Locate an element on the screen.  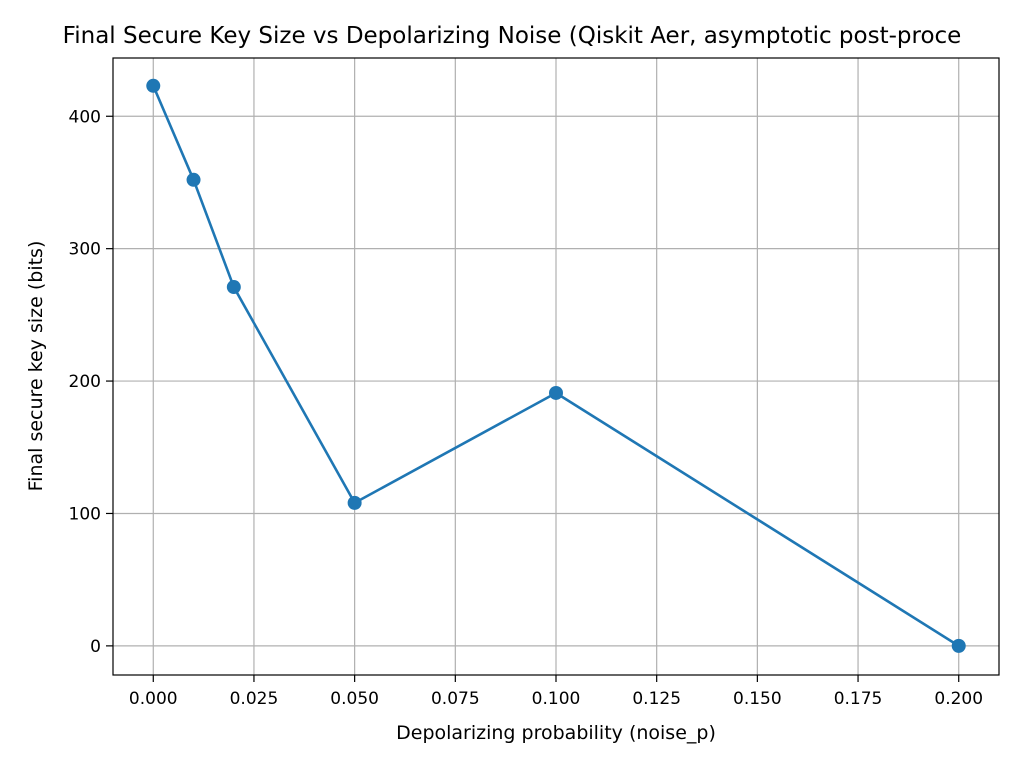
y-tick-label: 0 is located at coordinates (95, 647).